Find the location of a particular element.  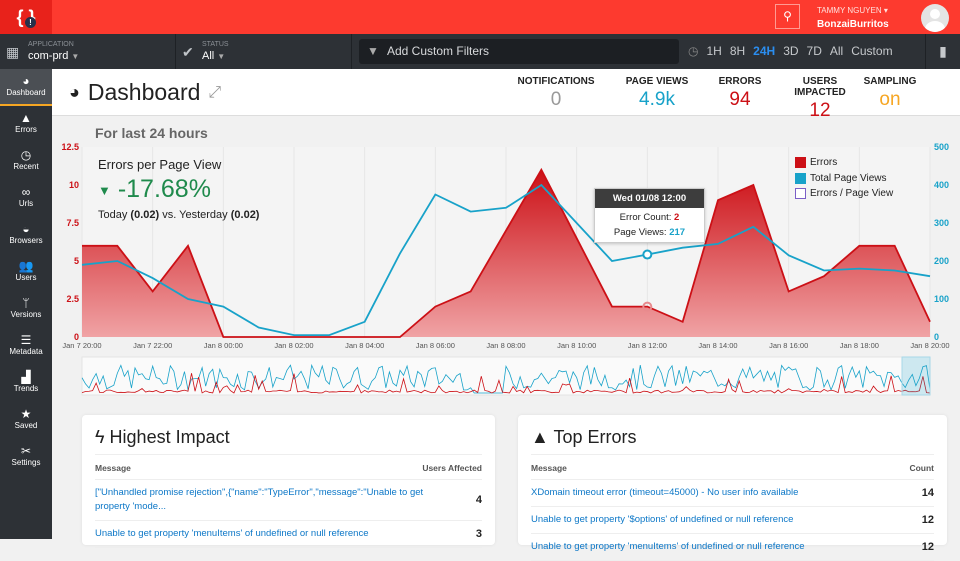

y-left-tick-label: 2.5 is located at coordinates (72, 299).